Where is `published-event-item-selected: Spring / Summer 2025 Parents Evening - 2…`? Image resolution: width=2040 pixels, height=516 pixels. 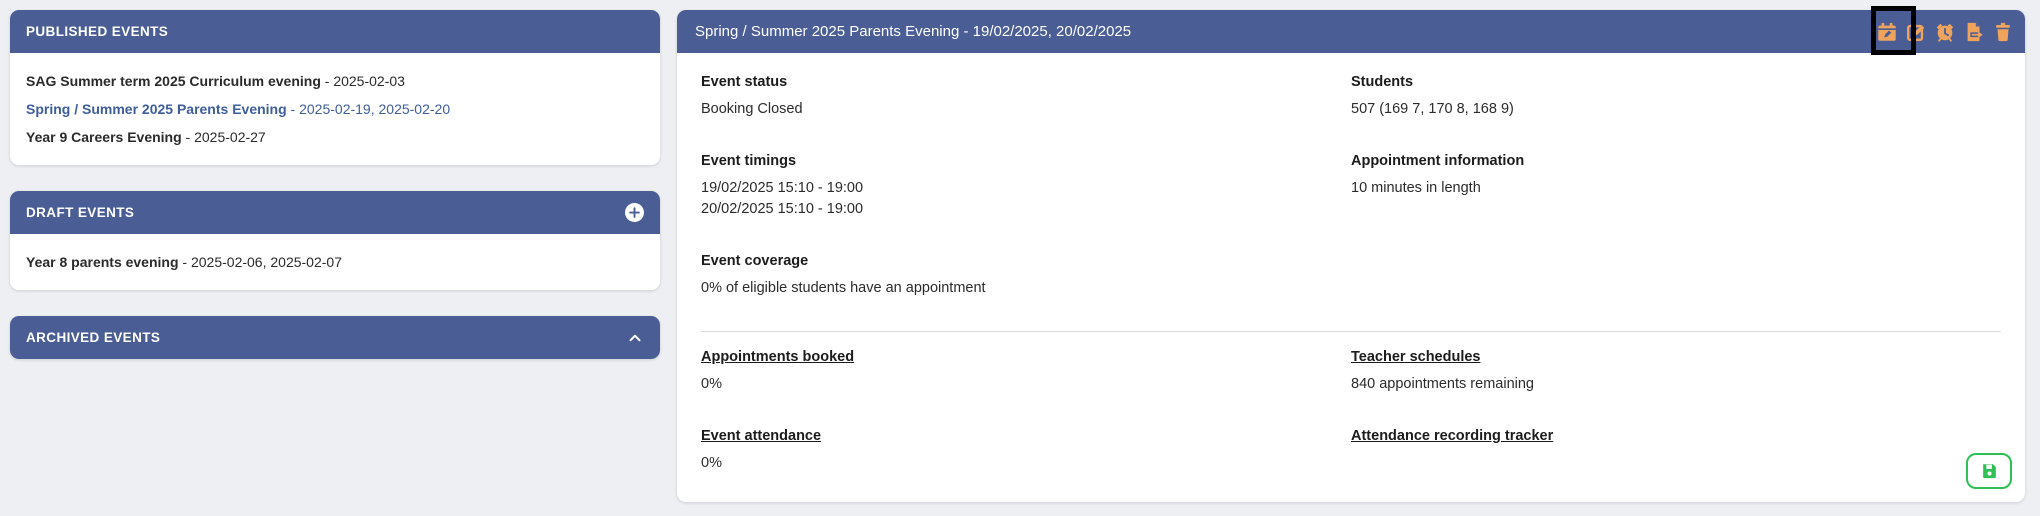 published-event-item-selected: Spring / Summer 2025 Parents Evening - 2… is located at coordinates (335, 109).